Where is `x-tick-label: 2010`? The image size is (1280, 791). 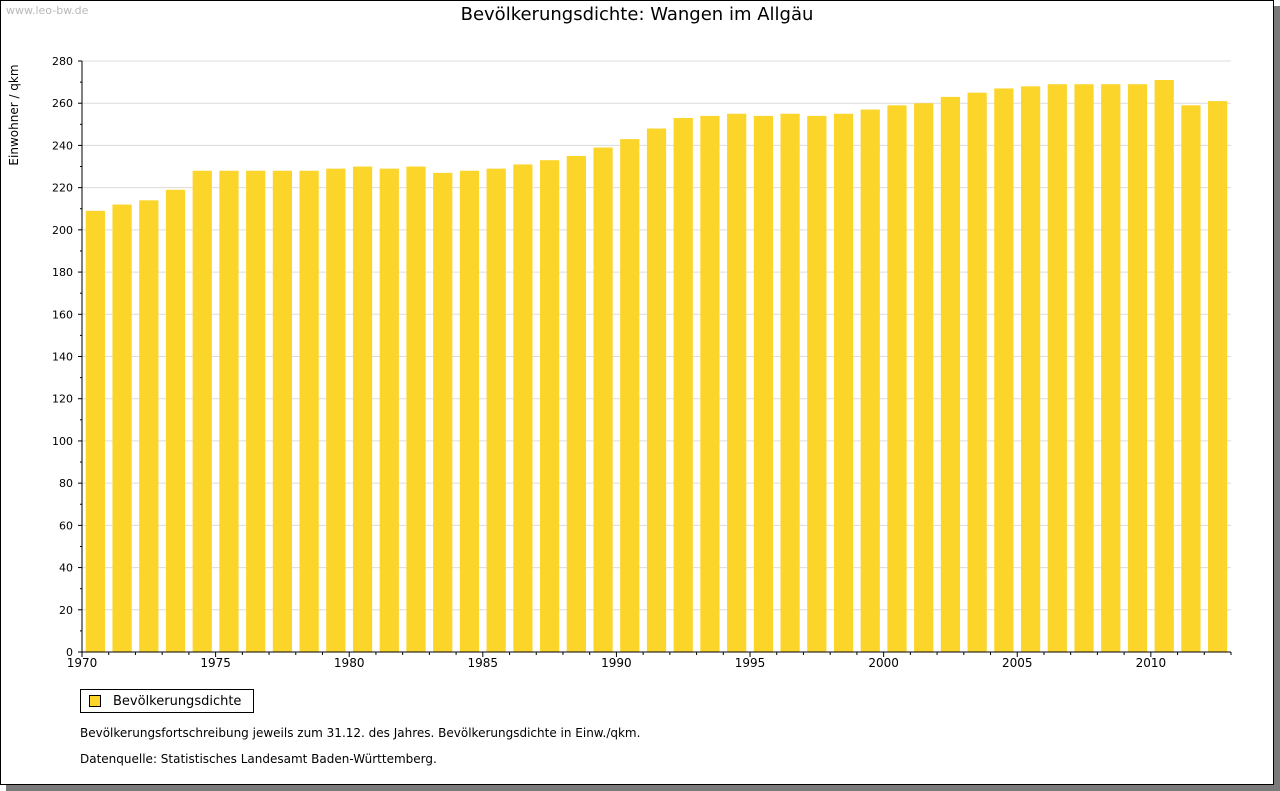
x-tick-label: 2010 is located at coordinates (1151, 663).